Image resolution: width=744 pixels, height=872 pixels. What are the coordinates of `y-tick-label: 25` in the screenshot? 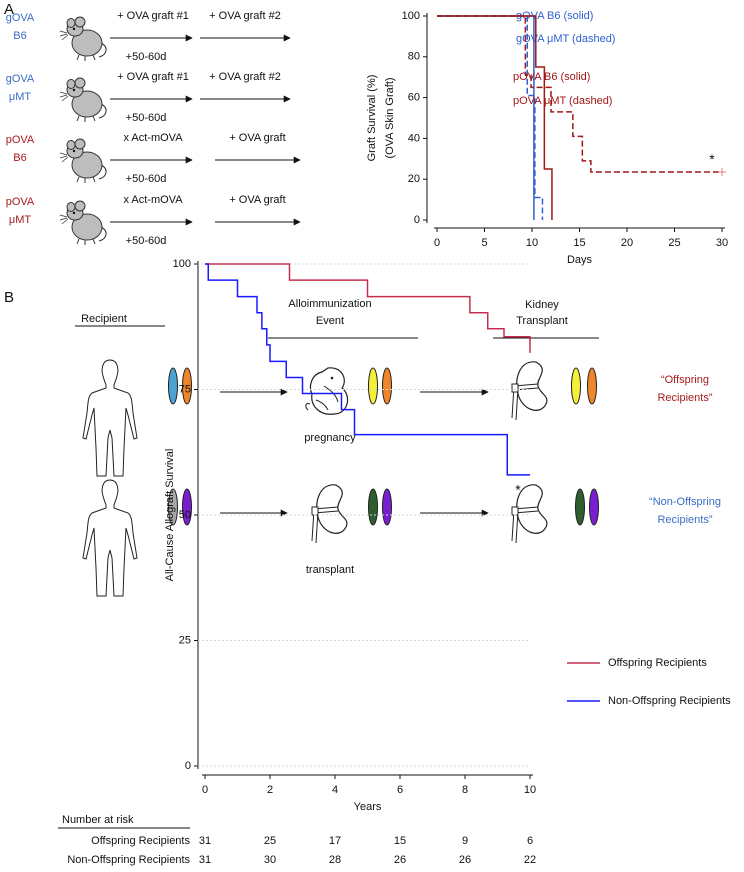 It's located at (185, 640).